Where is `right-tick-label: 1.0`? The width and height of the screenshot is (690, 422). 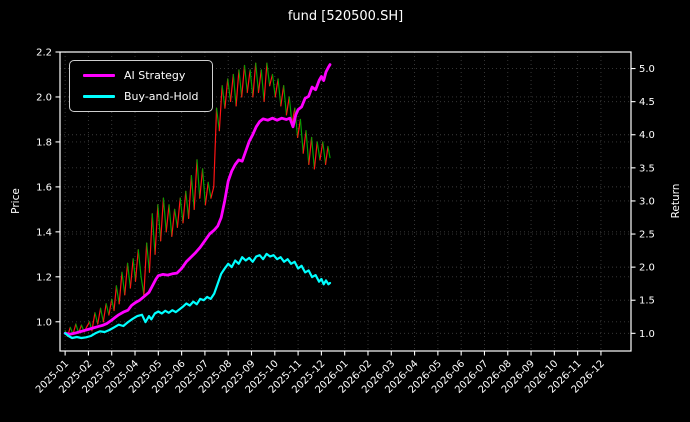 right-tick-label: 1.0 is located at coordinates (647, 334).